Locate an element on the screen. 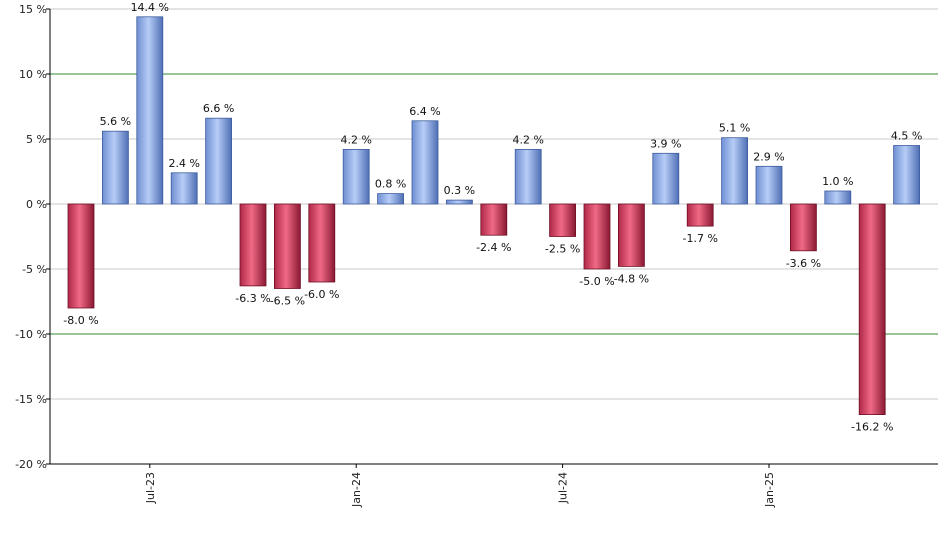 This screenshot has width=940, height=550. data-label: 2.4 % is located at coordinates (183, 163).